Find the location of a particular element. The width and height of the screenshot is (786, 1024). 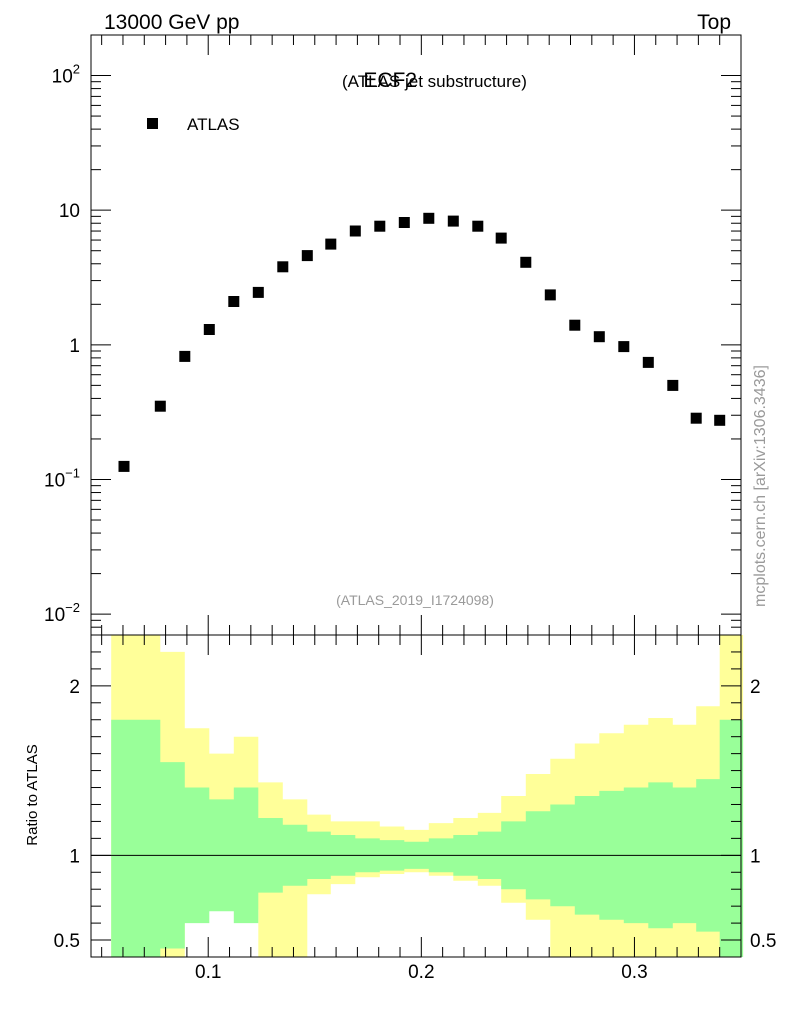

main-y-tick-label: 10⁻¹ is located at coordinates (62, 478).